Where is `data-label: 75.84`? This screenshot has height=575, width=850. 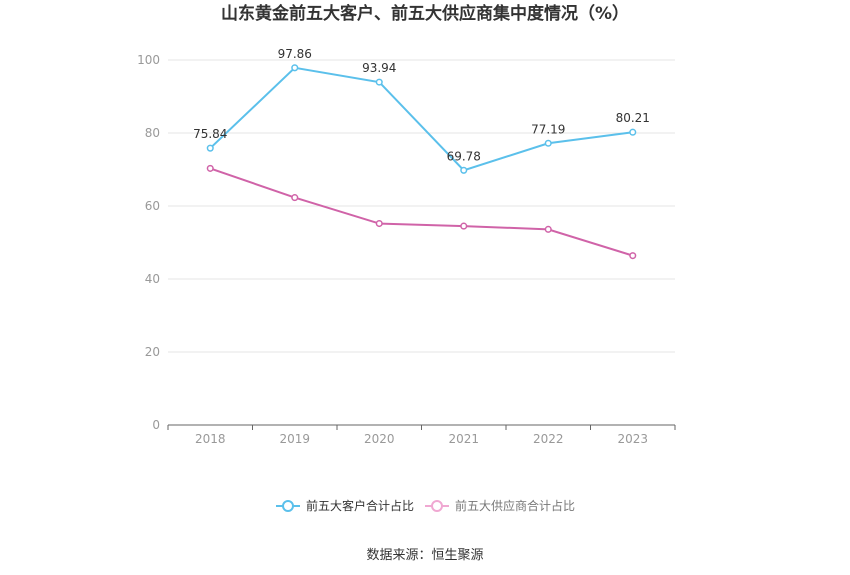 data-label: 75.84 is located at coordinates (210, 134).